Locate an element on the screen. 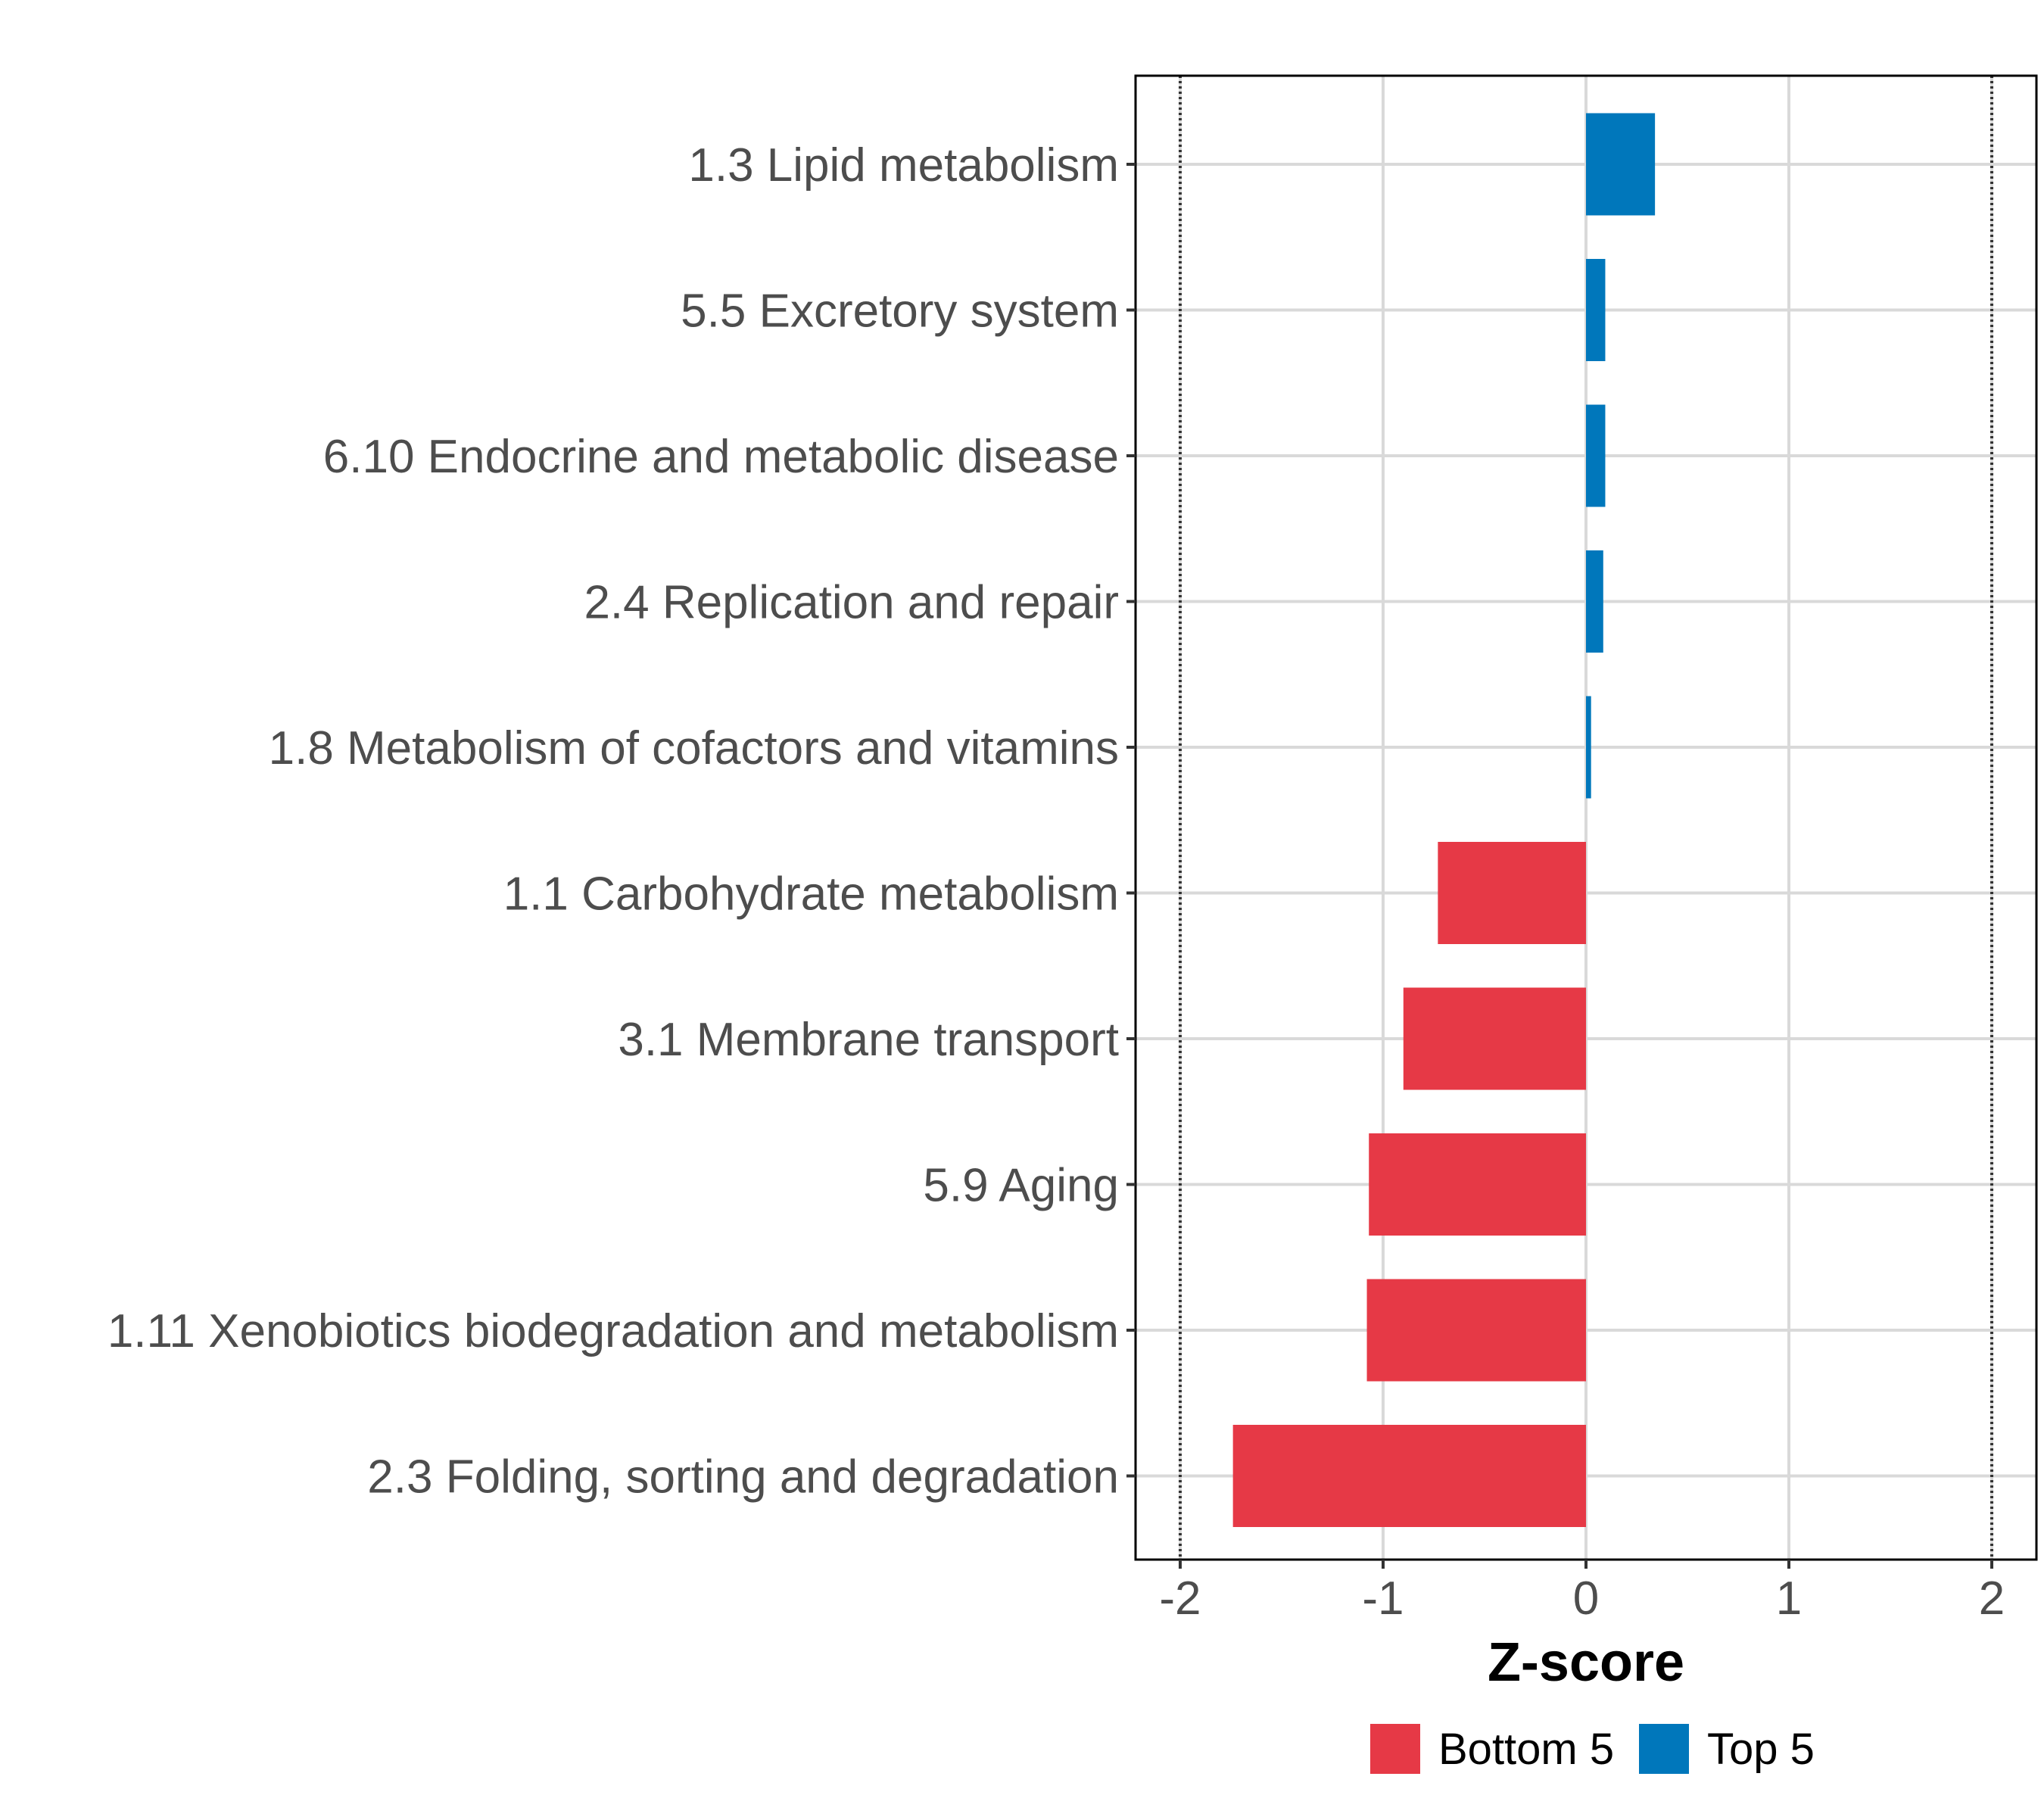  y-tick-label: 5.9 Aging is located at coordinates (1021, 1186).